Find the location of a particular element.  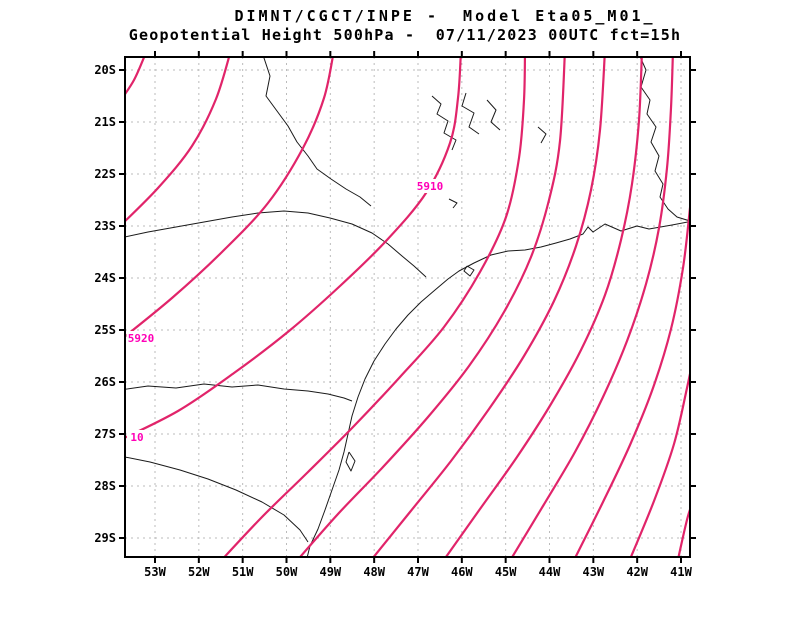

lon-label: 43W is located at coordinates (593, 572).